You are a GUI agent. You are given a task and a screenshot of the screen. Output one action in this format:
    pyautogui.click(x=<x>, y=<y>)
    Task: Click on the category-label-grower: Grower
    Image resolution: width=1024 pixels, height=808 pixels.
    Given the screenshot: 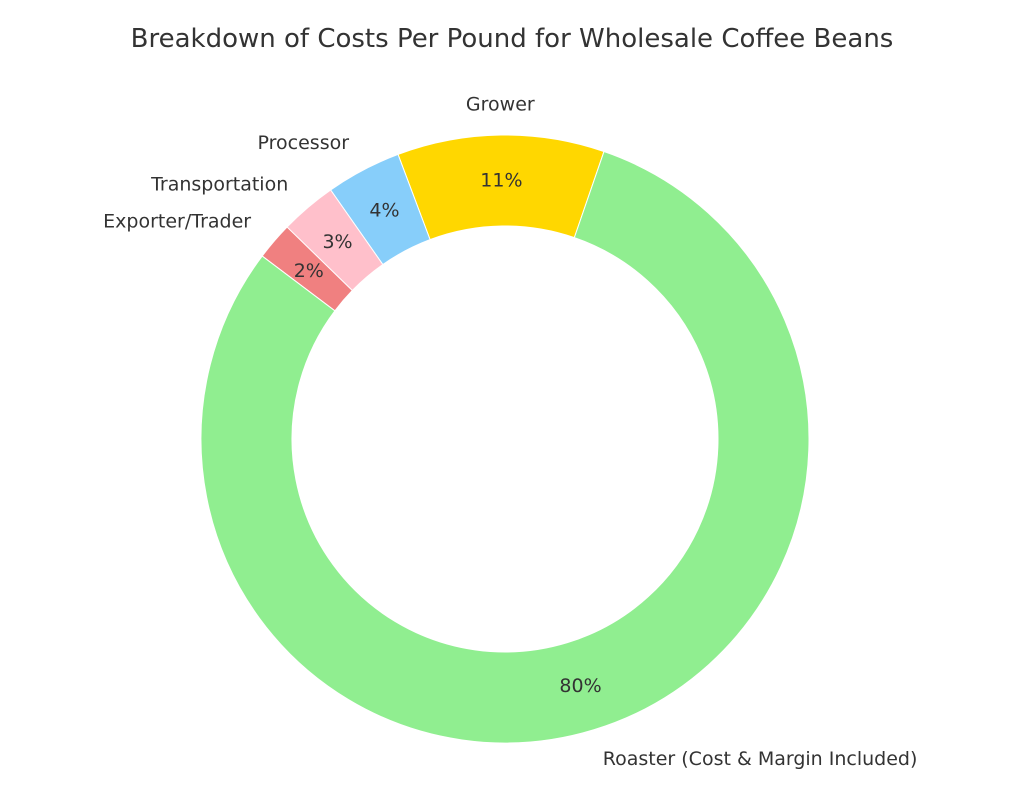 What is the action you would take?
    pyautogui.click(x=500, y=105)
    